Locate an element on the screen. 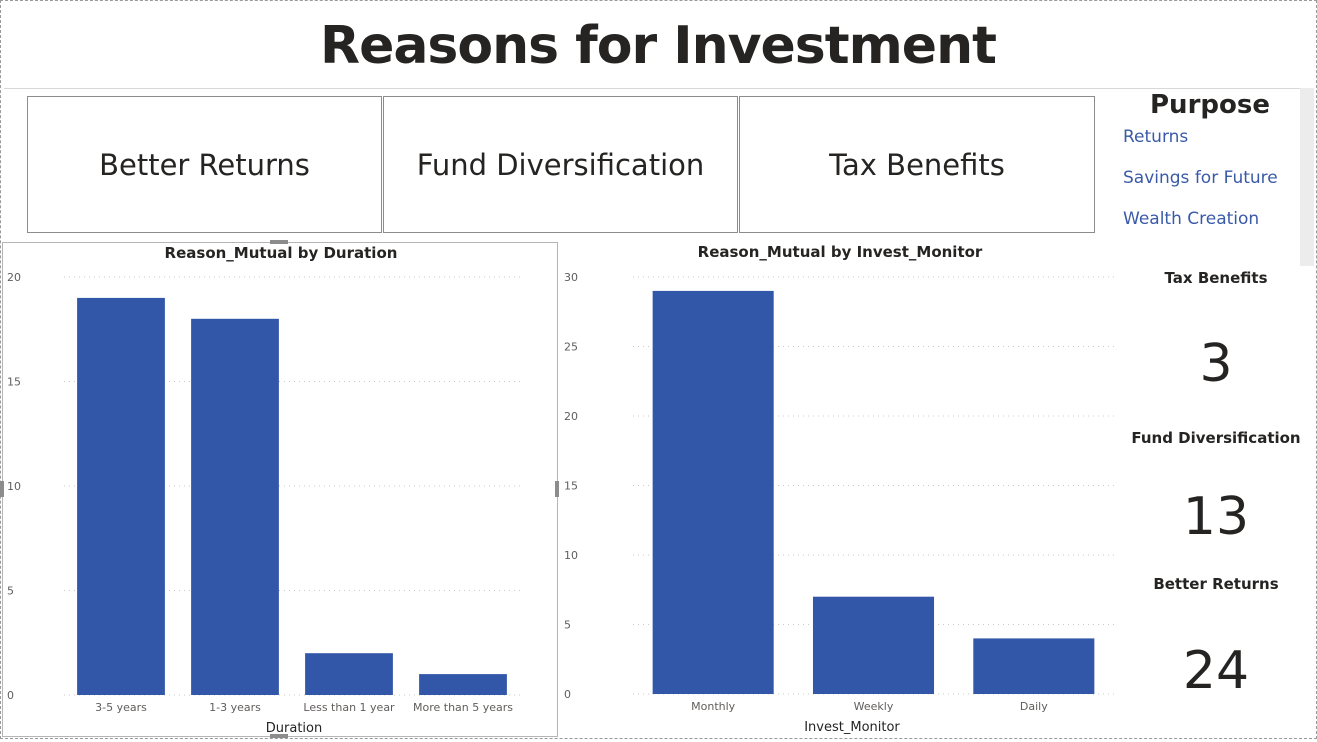  slicer-item-savings-for-future: Savings for Future is located at coordinates (1200, 178).